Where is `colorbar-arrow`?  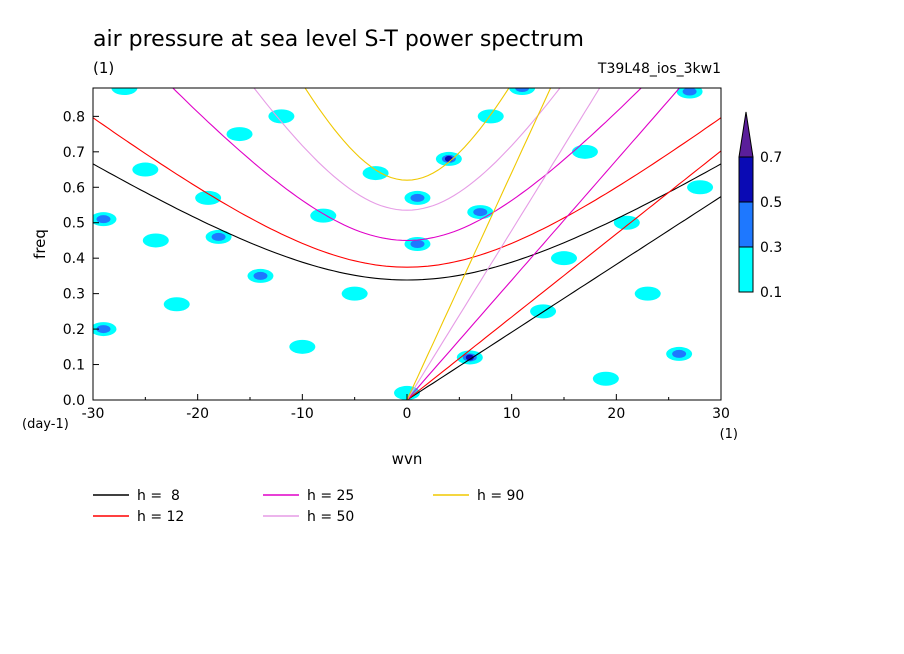
colorbar-arrow is located at coordinates (746, 134).